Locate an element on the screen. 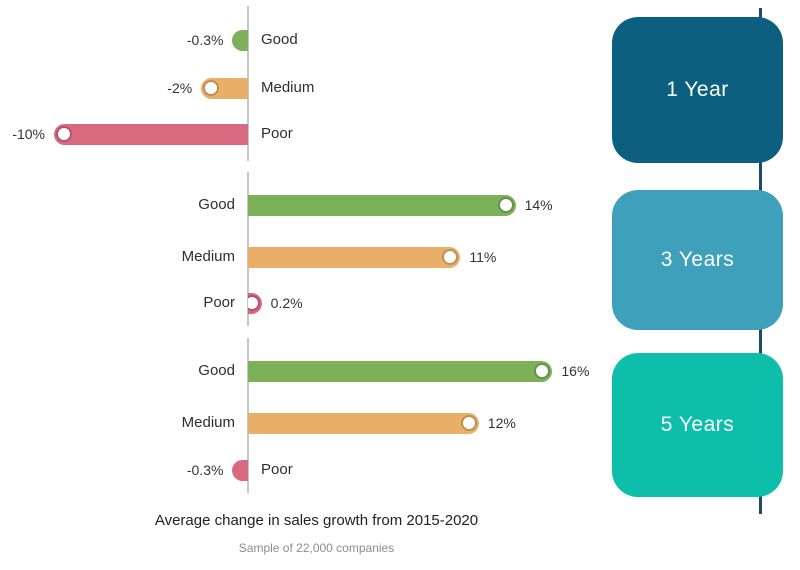 Image resolution: width=800 pixels, height=570 pixels. bar-3-years-poor is located at coordinates (255, 303).